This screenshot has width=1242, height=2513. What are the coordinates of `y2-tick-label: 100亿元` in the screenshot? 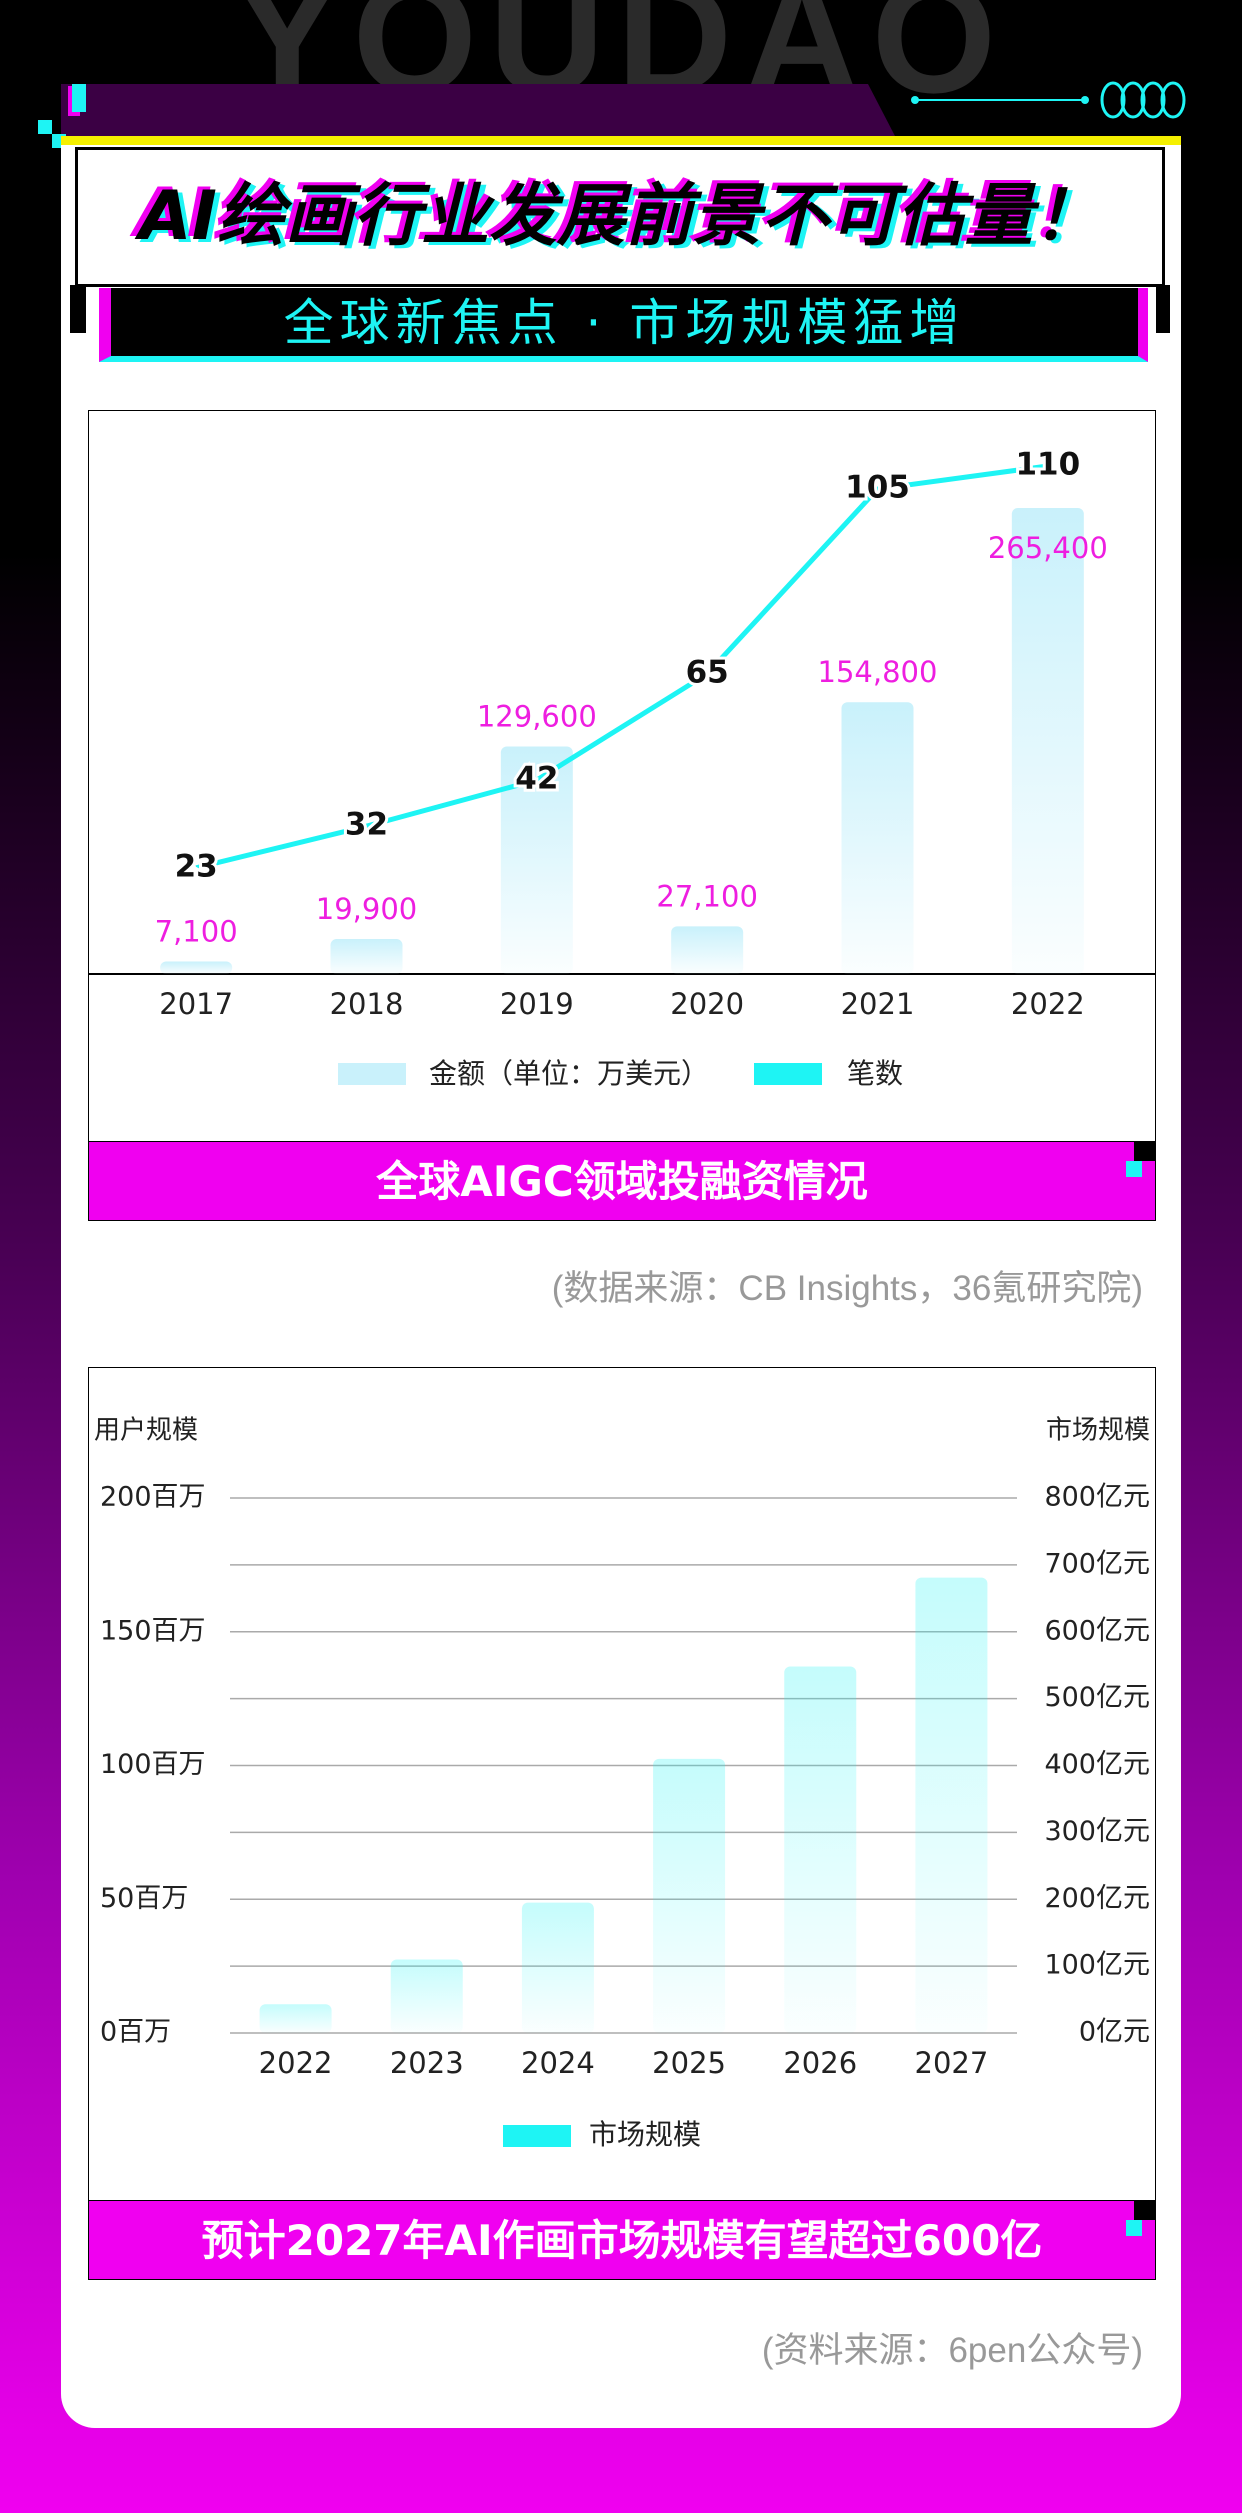 It's located at (1097, 1965).